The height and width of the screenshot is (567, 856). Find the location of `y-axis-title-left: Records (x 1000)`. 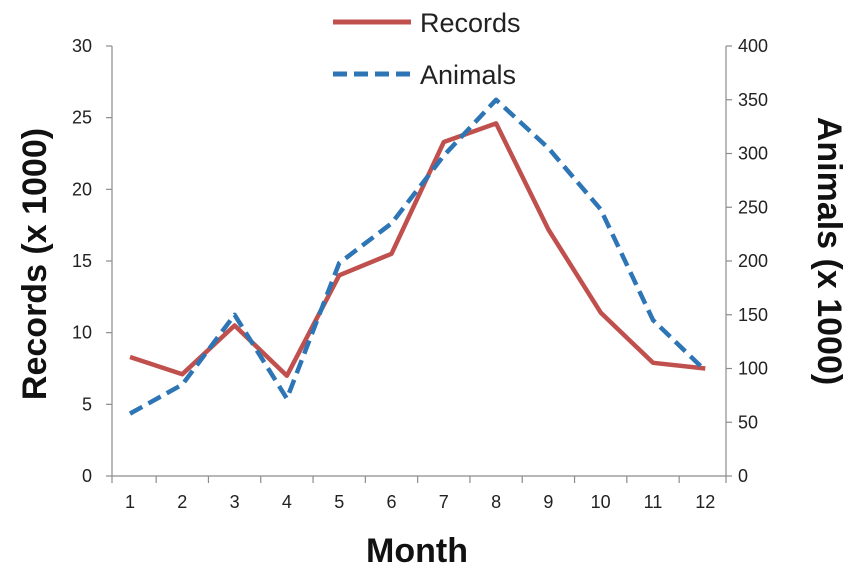

y-axis-title-left: Records (x 1000) is located at coordinates (35, 264).